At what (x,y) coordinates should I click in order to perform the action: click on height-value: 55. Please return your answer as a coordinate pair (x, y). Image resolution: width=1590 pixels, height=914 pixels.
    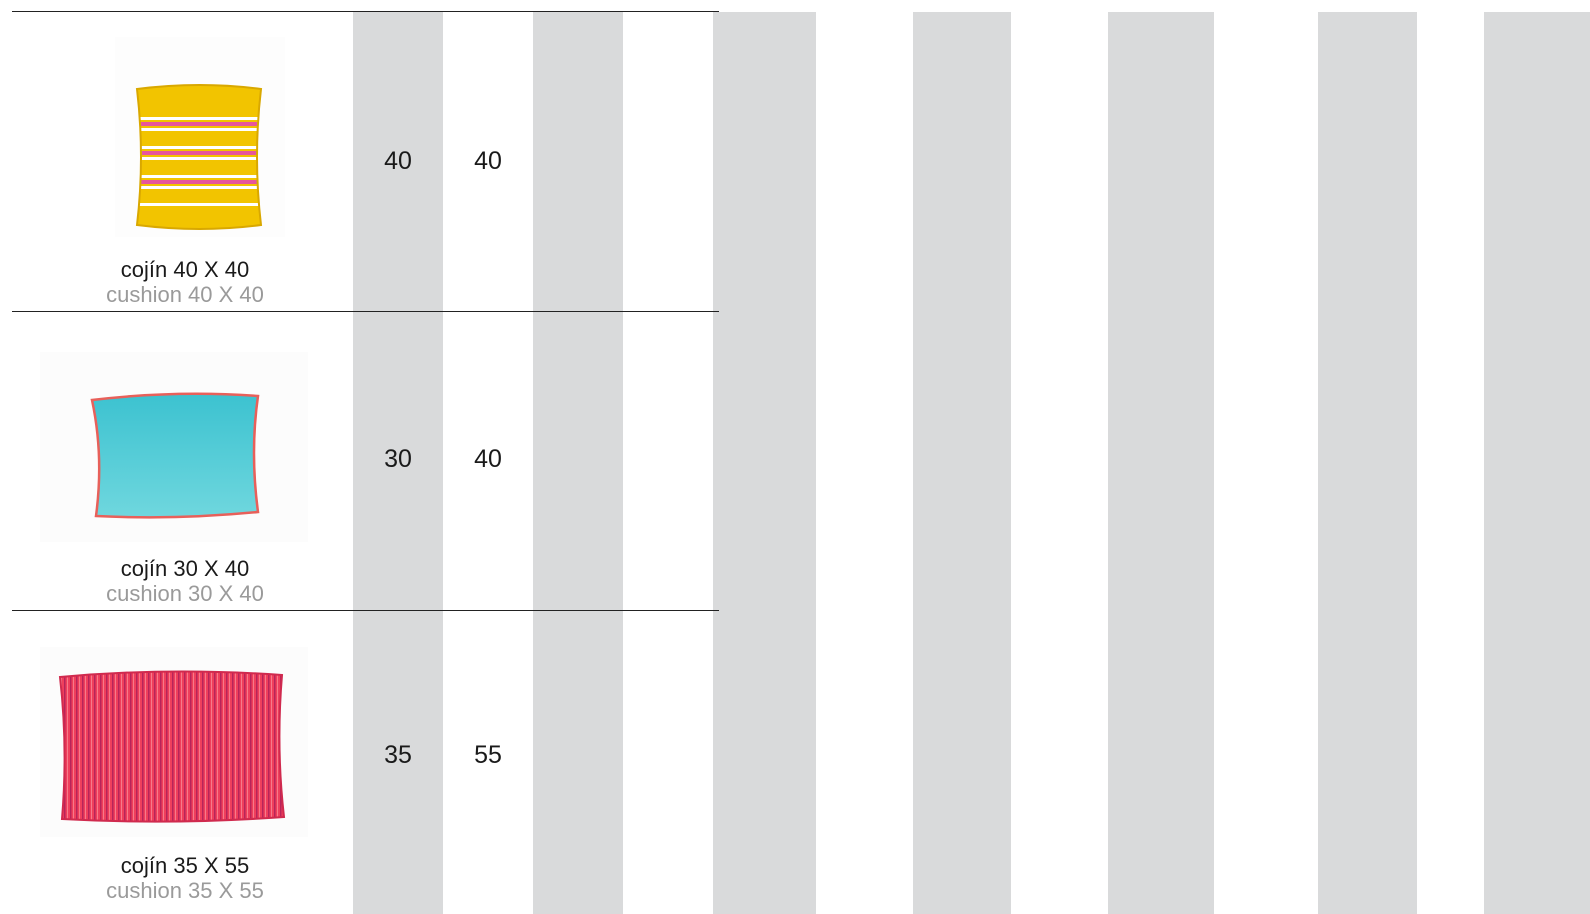
    Looking at the image, I should click on (488, 755).